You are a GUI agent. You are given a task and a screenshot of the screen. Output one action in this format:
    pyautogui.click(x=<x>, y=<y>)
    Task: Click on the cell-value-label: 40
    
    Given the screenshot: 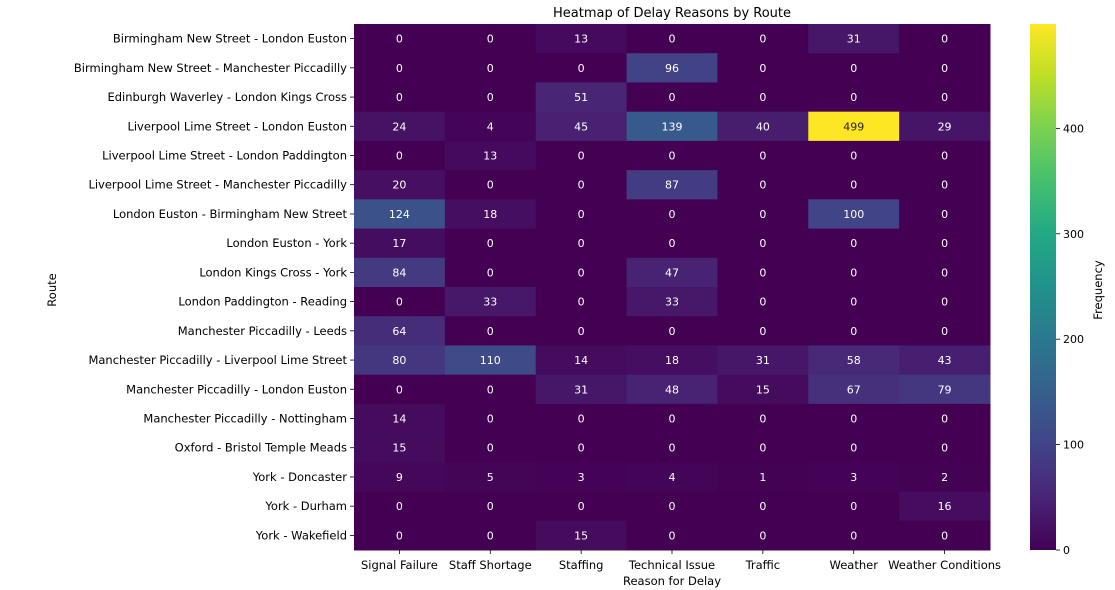 What is the action you would take?
    pyautogui.click(x=763, y=126)
    